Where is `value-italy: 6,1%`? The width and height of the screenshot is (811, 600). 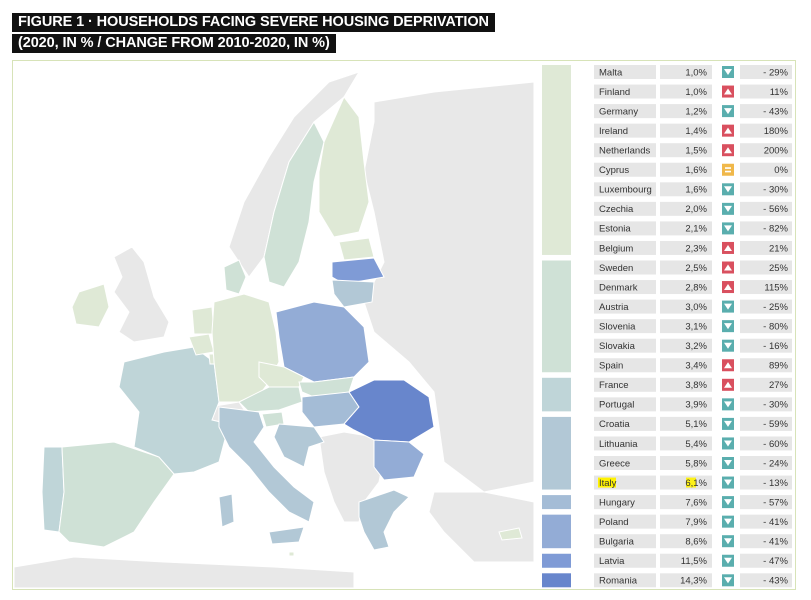 value-italy: 6,1% is located at coordinates (696, 483).